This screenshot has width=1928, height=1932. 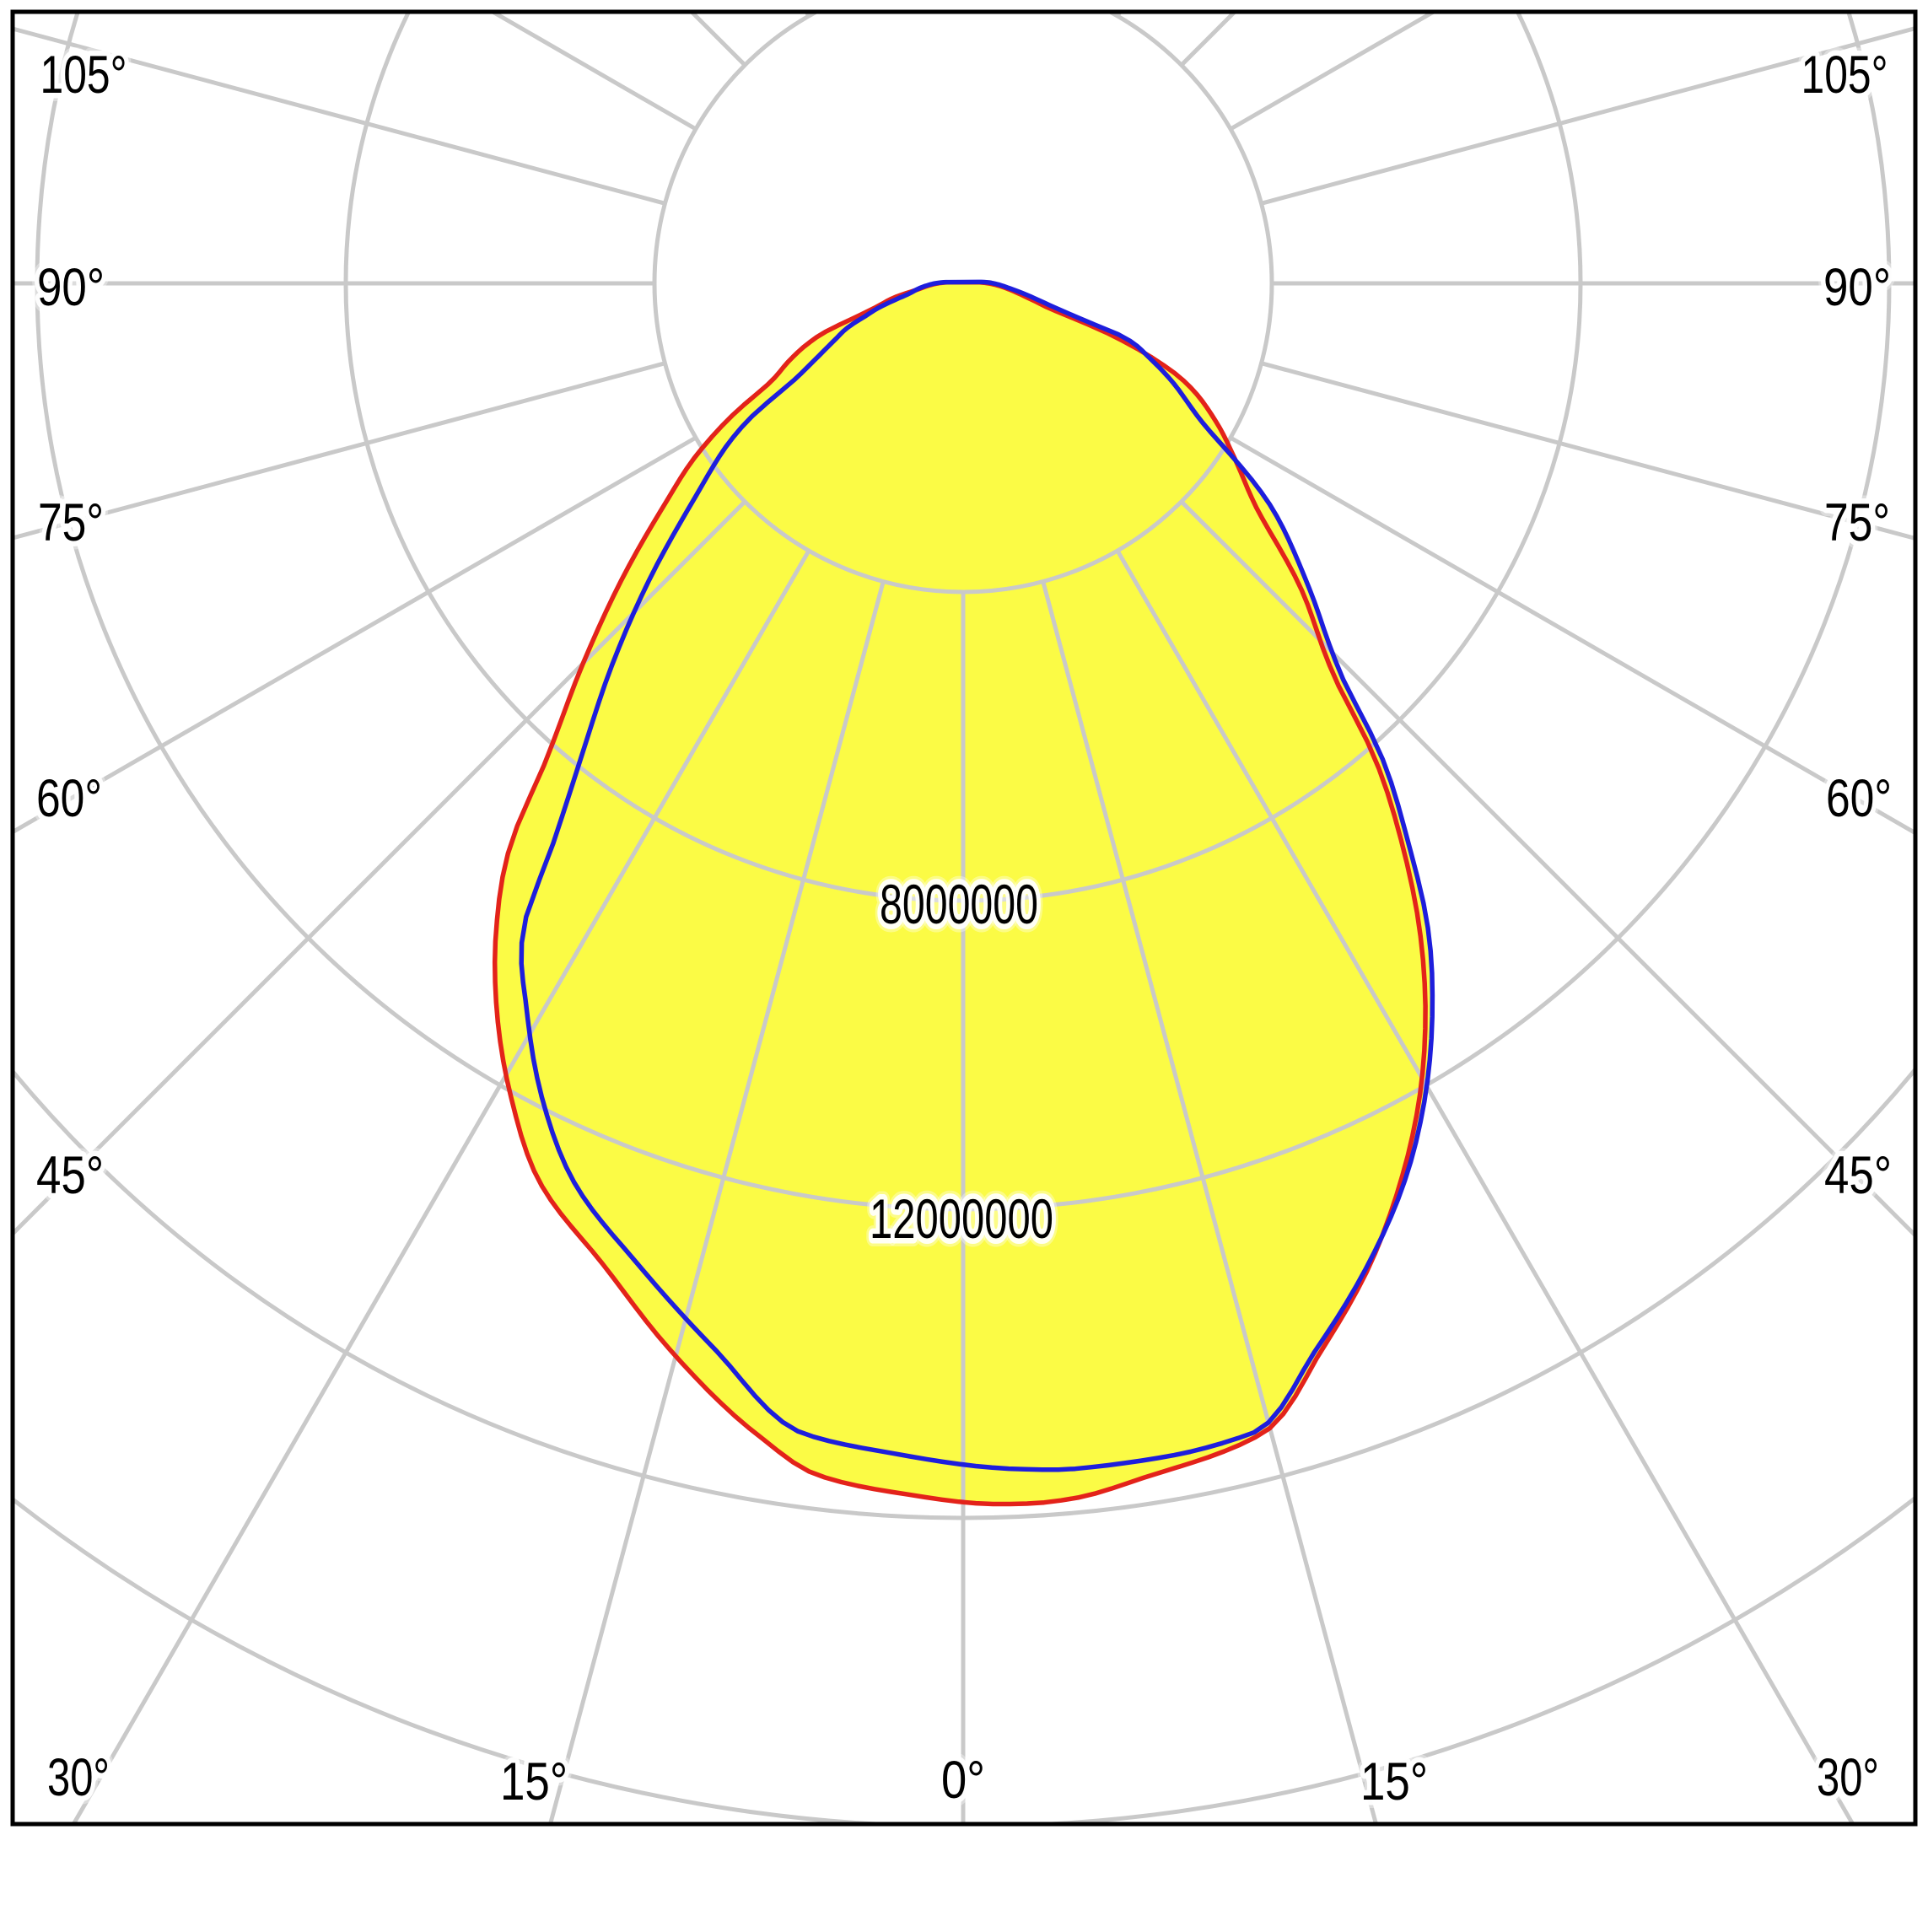 What do you see at coordinates (959, 904) in the screenshot?
I see `svg-text: 8000000` at bounding box center [959, 904].